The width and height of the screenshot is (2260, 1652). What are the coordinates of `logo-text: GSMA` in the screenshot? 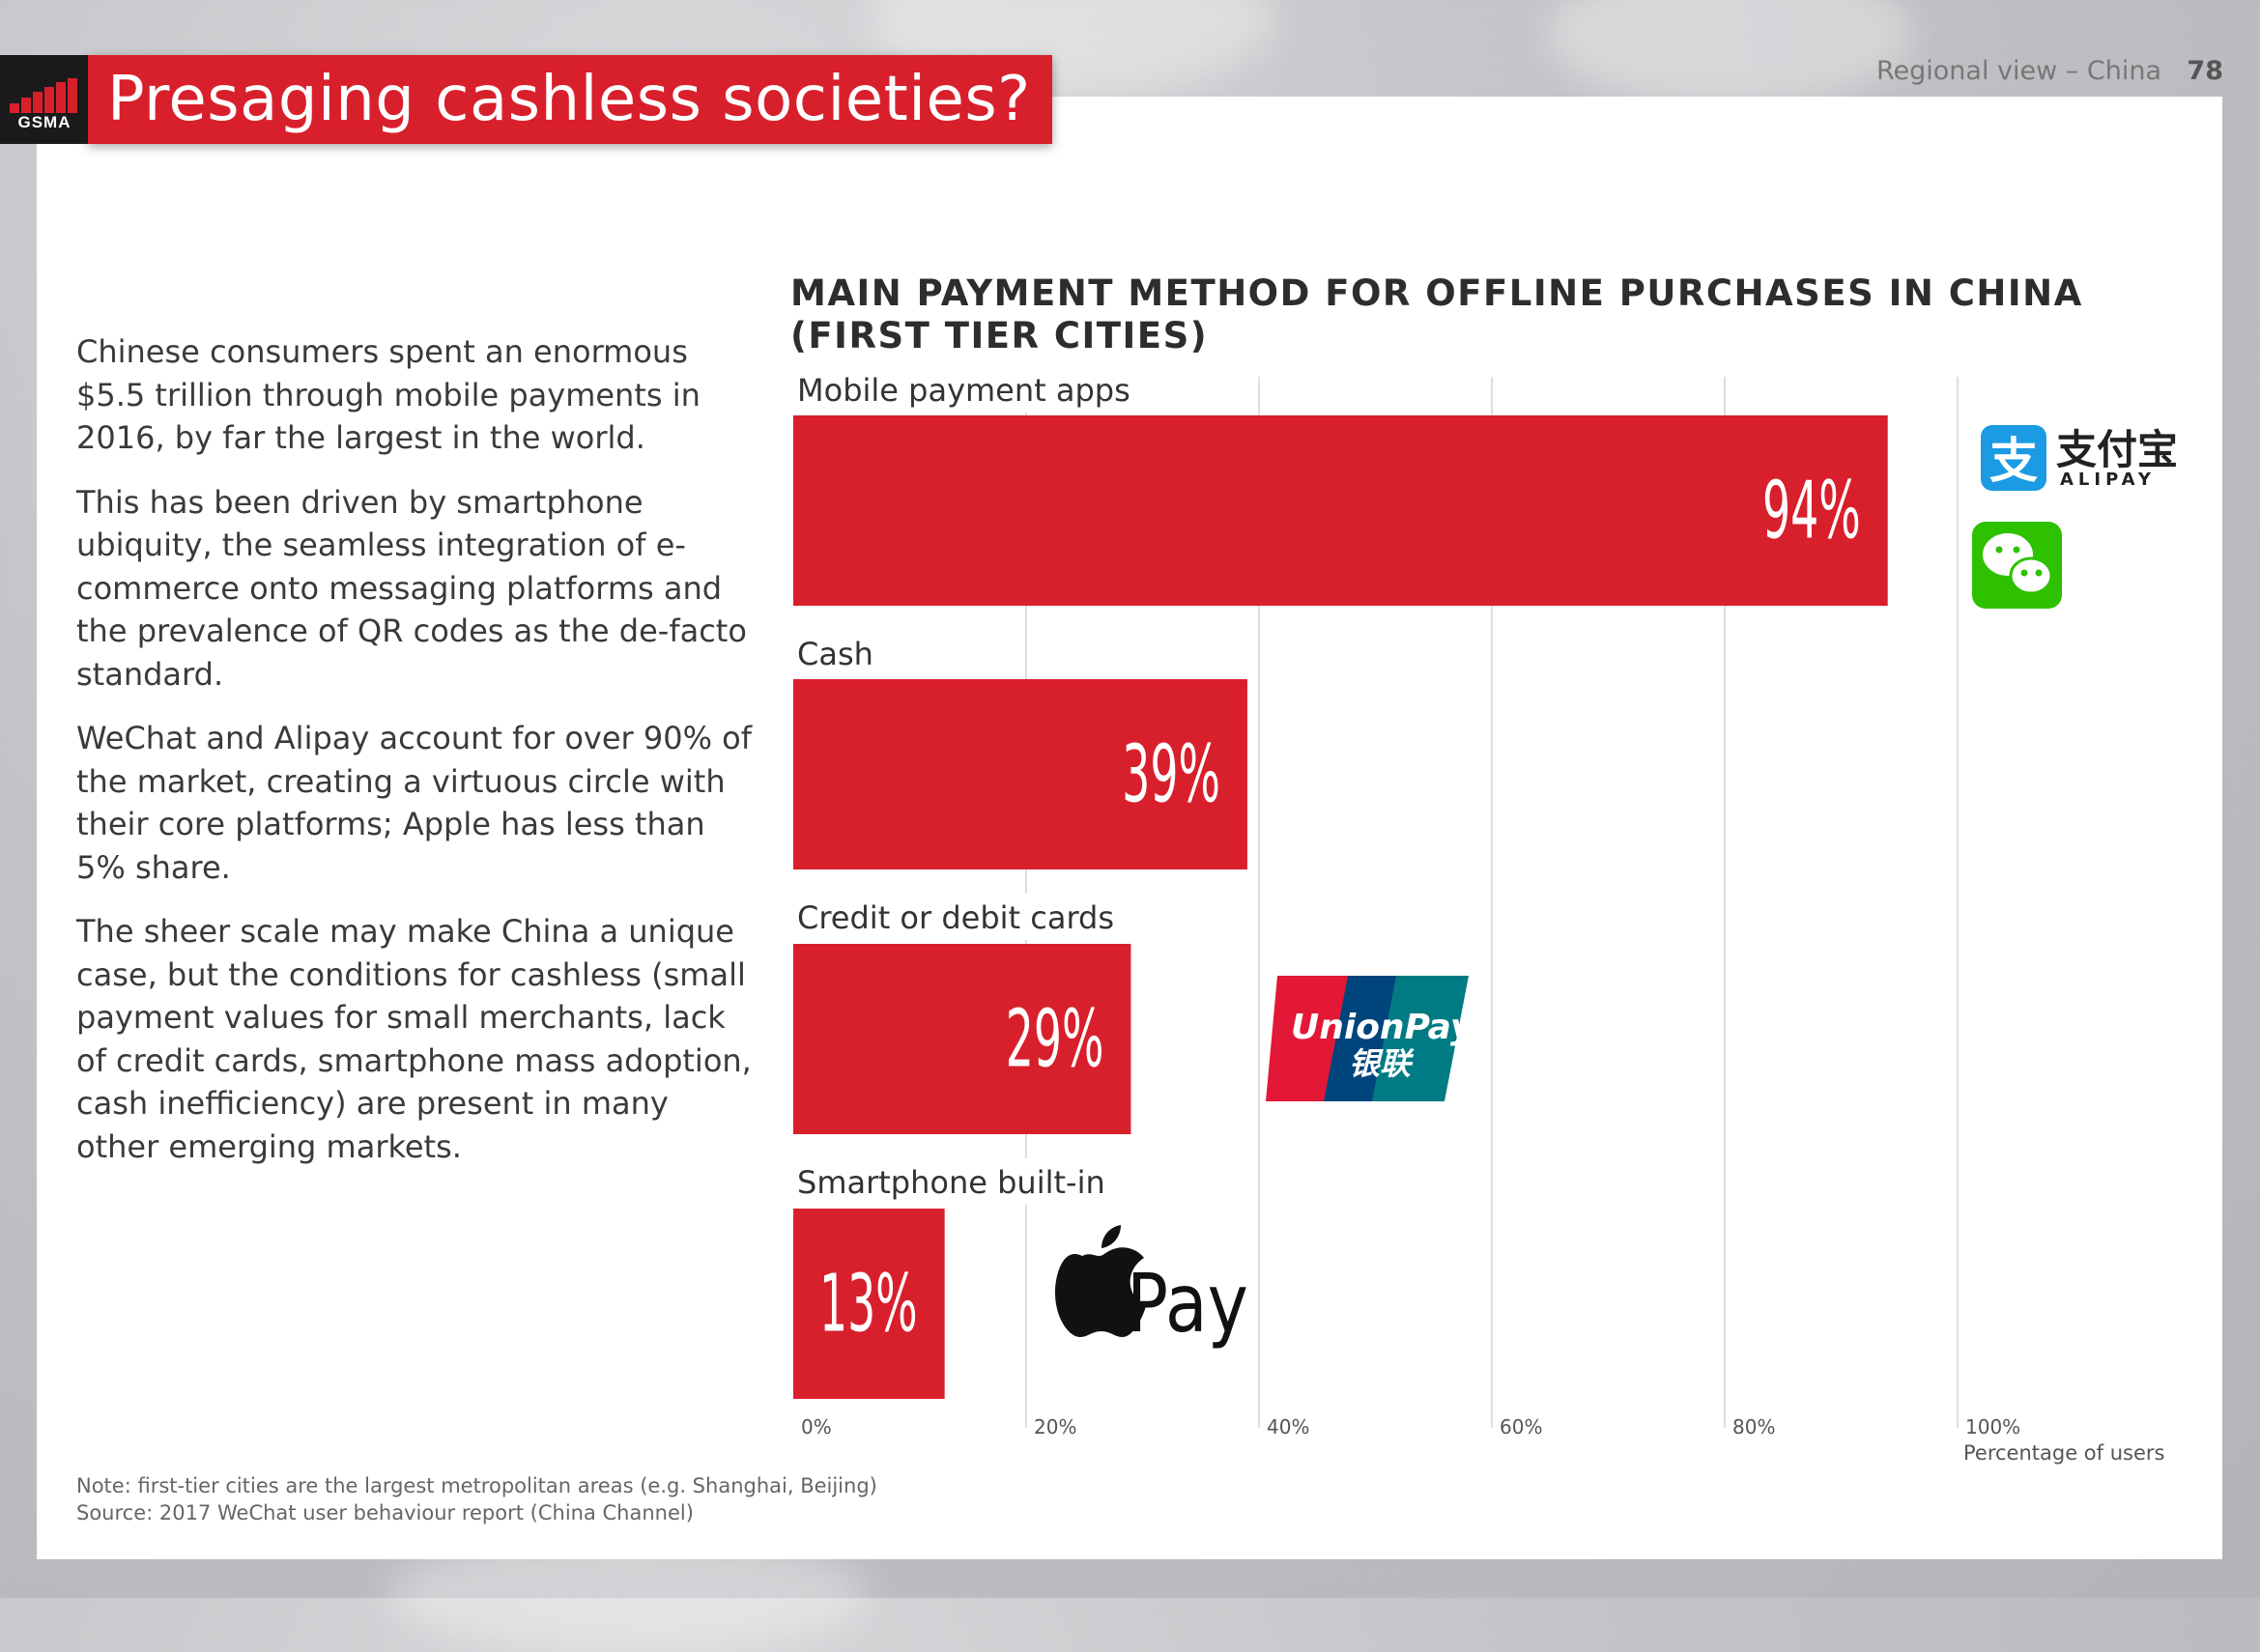 It's located at (44, 122).